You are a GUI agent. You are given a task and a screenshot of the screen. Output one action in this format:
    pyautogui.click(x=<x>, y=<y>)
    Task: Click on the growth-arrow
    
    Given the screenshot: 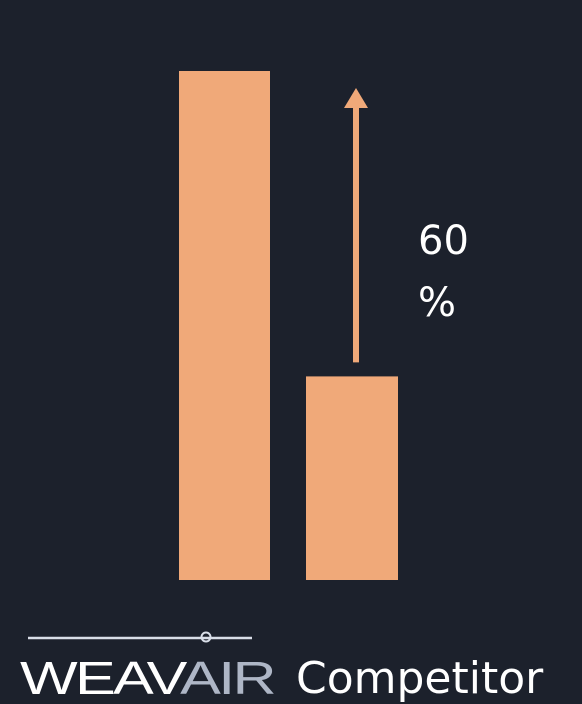 What is the action you would take?
    pyautogui.click(x=356, y=225)
    